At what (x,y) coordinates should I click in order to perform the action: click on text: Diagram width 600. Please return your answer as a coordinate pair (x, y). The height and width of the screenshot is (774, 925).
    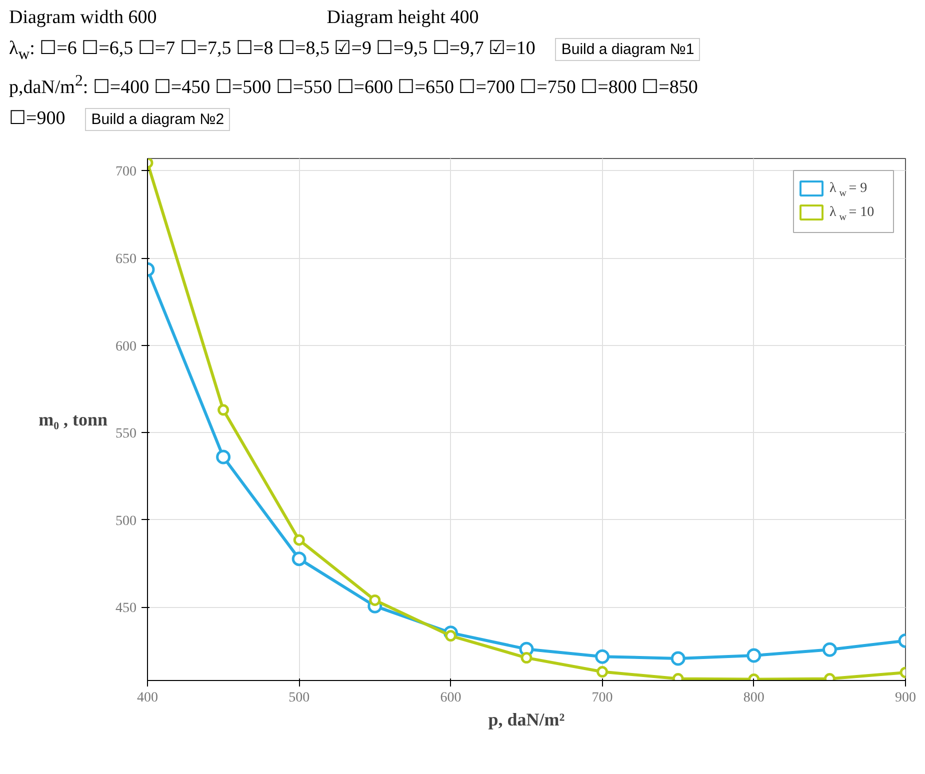
    Looking at the image, I should click on (83, 17).